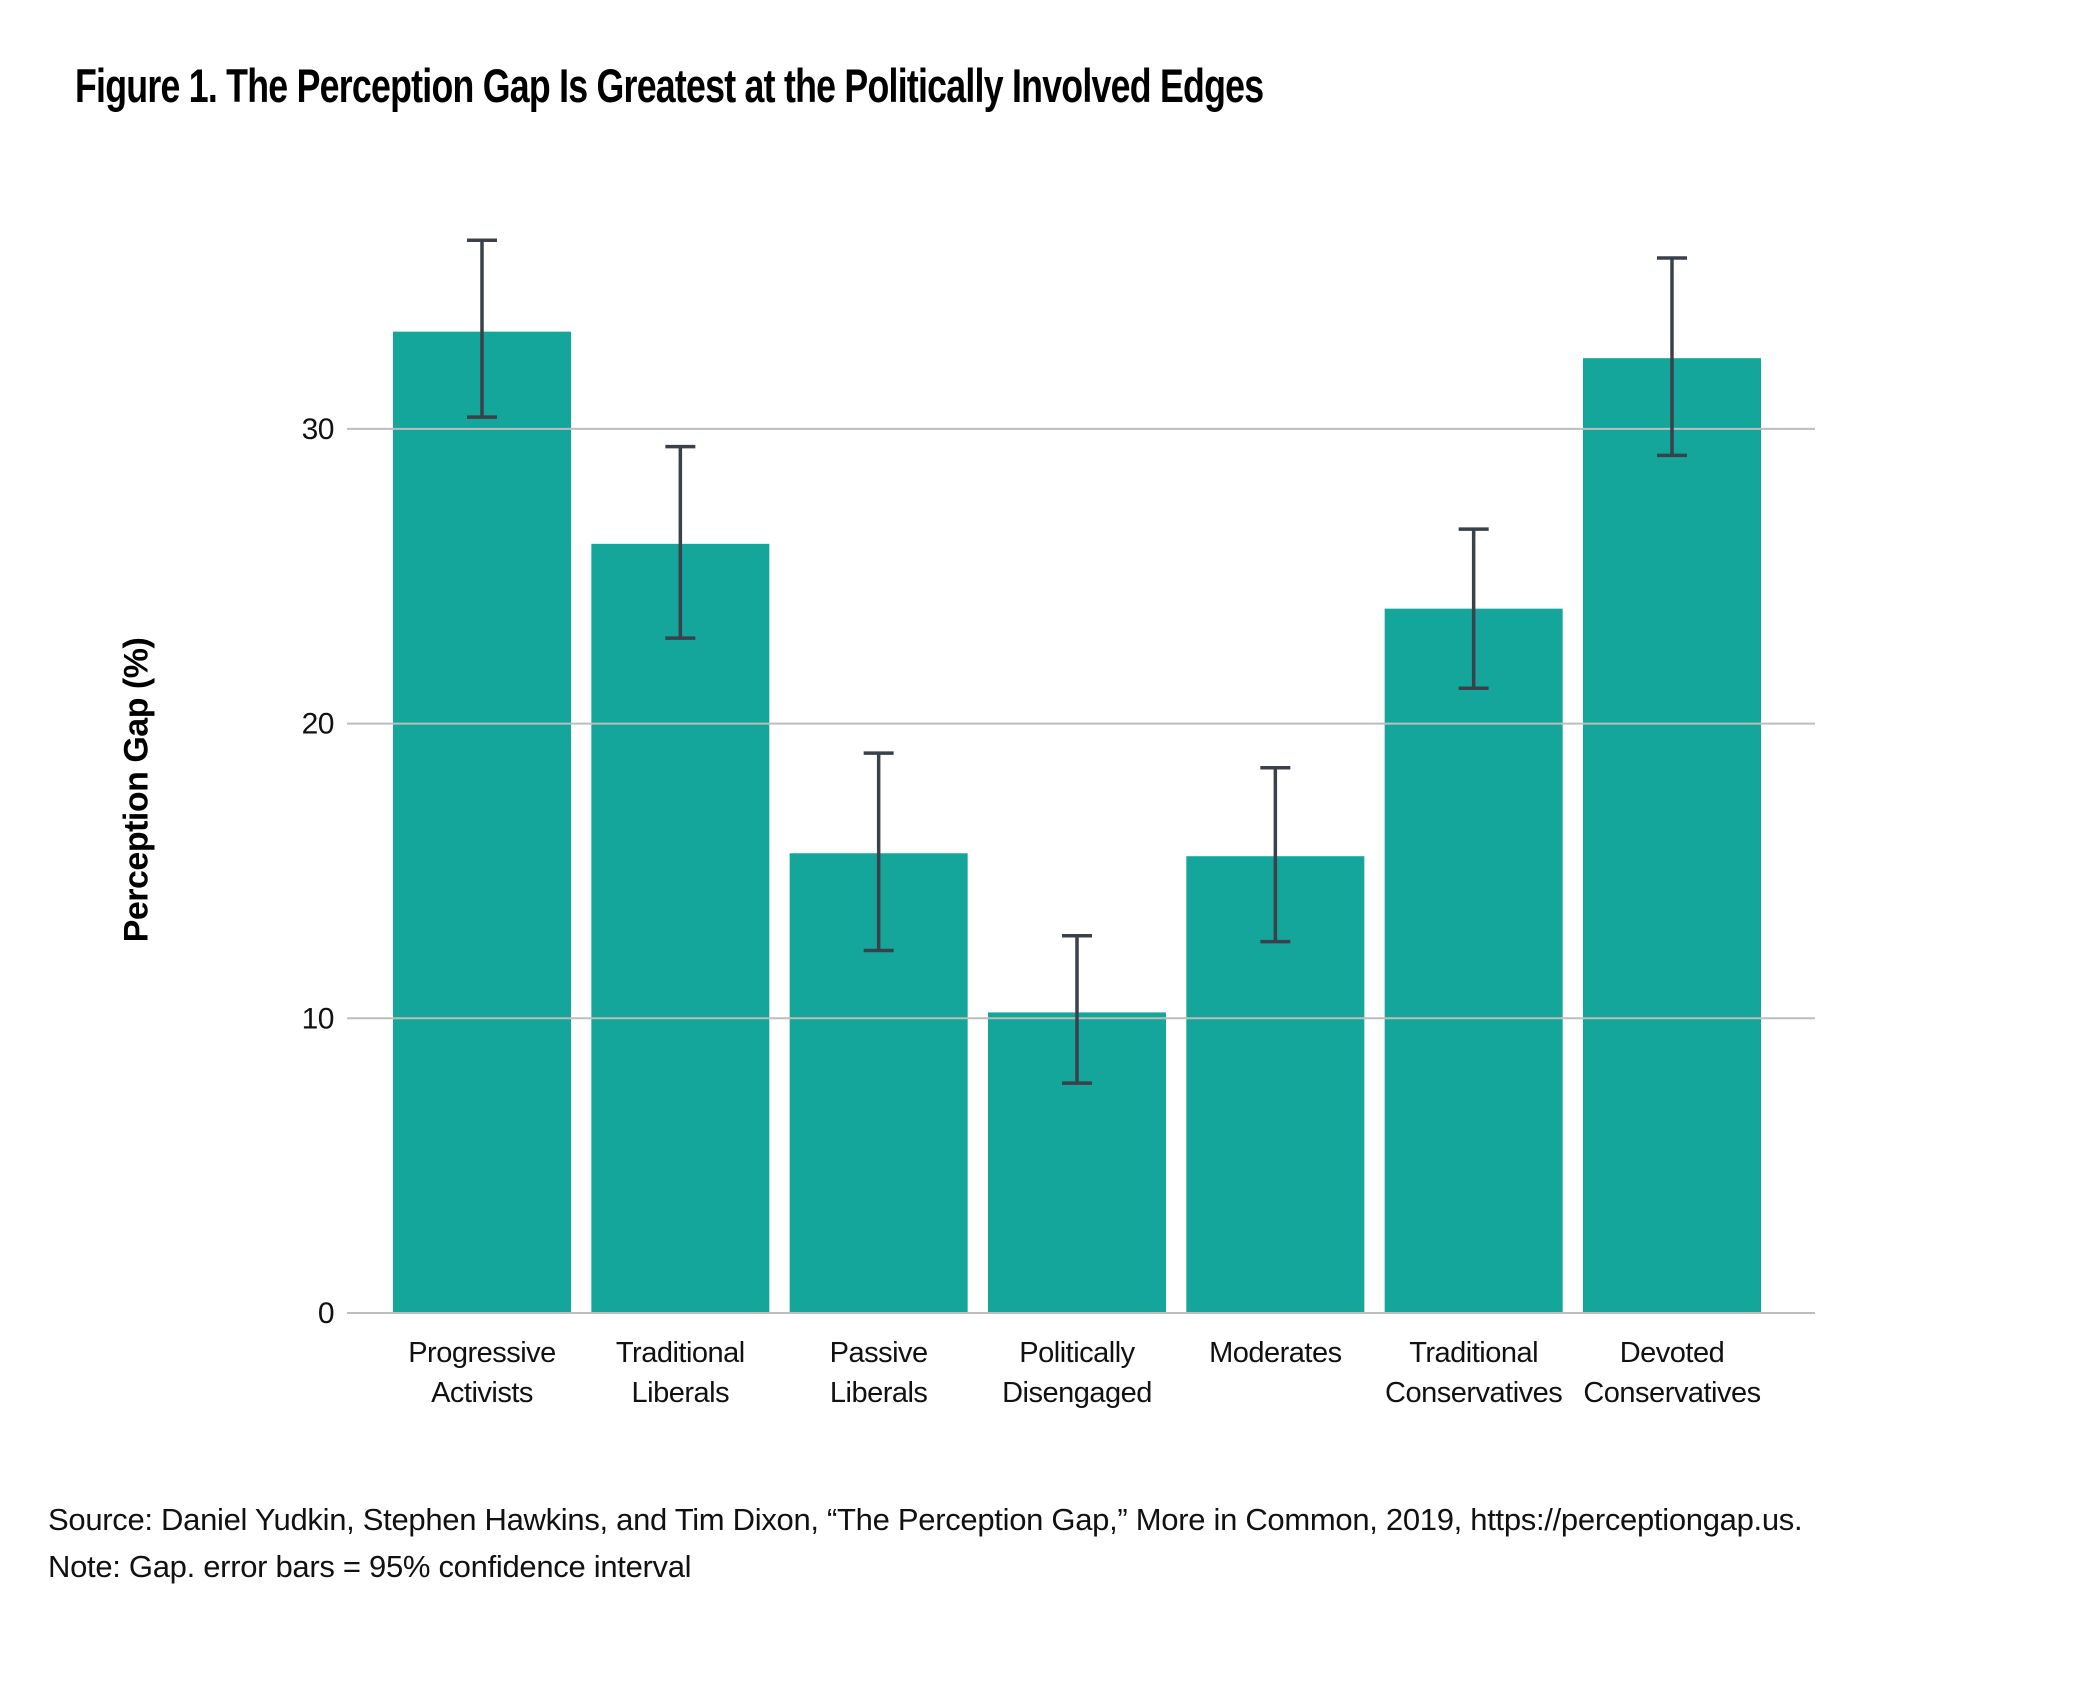 This screenshot has width=2084, height=1703. I want to click on x-category-label: Passive Liberals, so click(879, 1373).